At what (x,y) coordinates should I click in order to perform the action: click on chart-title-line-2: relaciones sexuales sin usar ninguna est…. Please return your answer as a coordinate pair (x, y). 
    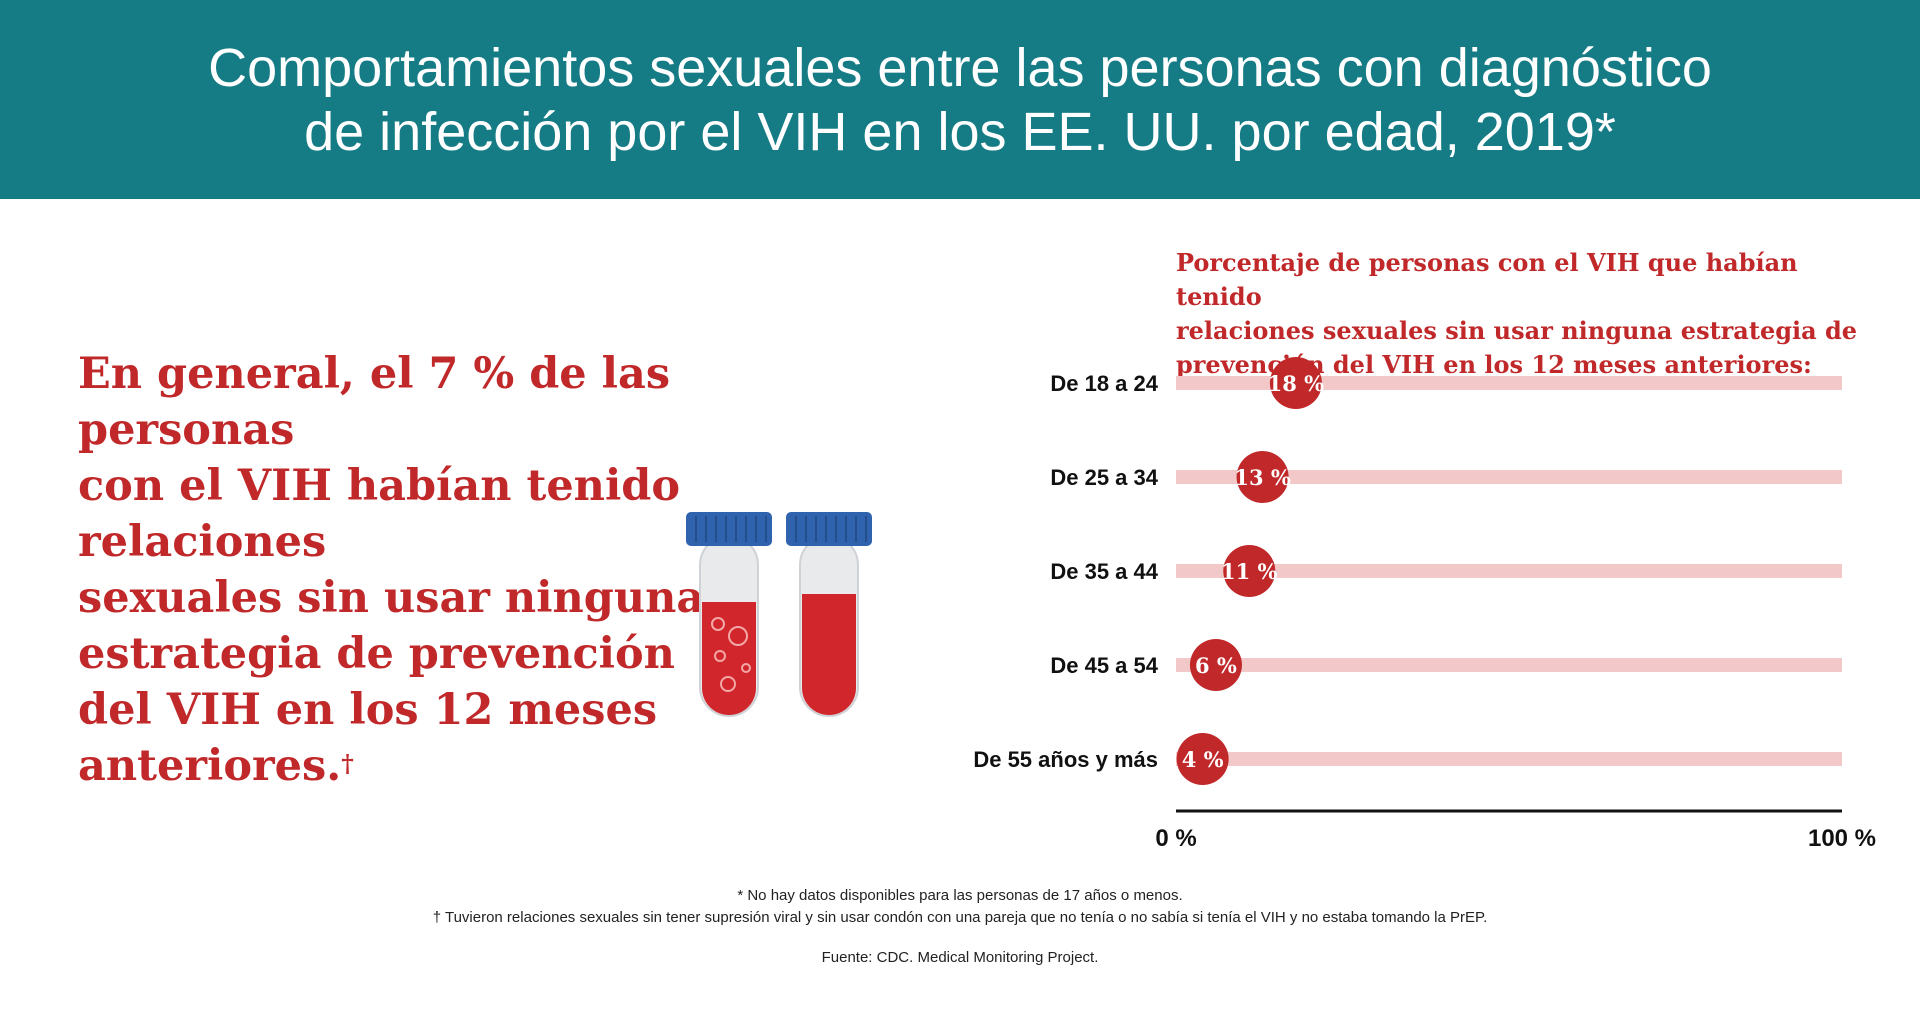
    Looking at the image, I should click on (1517, 330).